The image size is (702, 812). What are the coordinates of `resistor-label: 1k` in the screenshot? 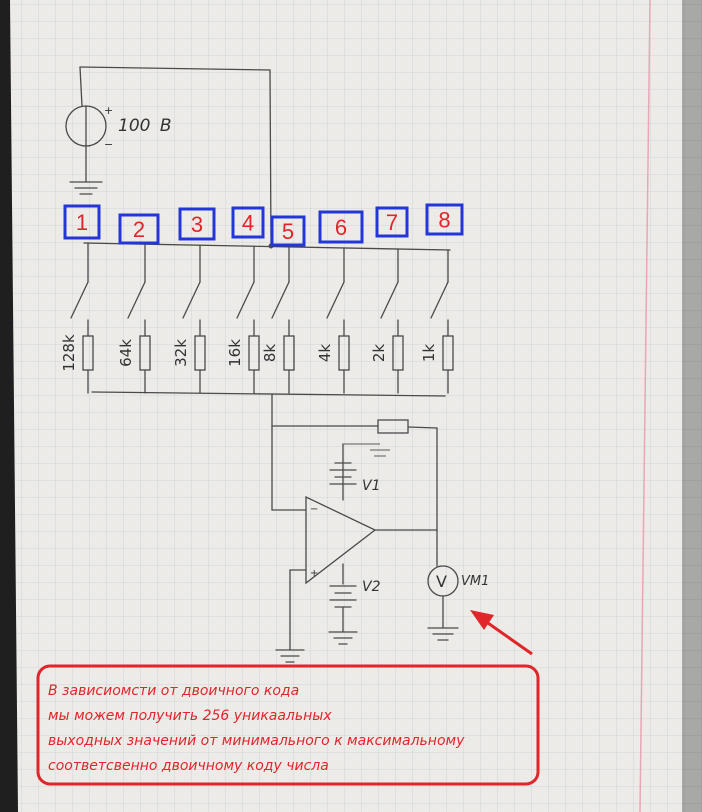 It's located at (429, 353).